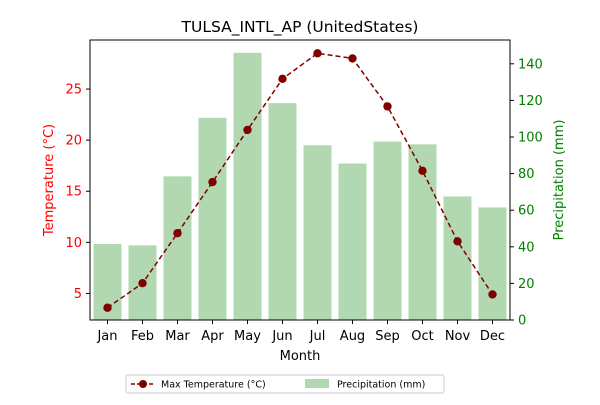  Describe the element at coordinates (387, 336) in the screenshot. I see `x-tick-label: Sep` at that location.